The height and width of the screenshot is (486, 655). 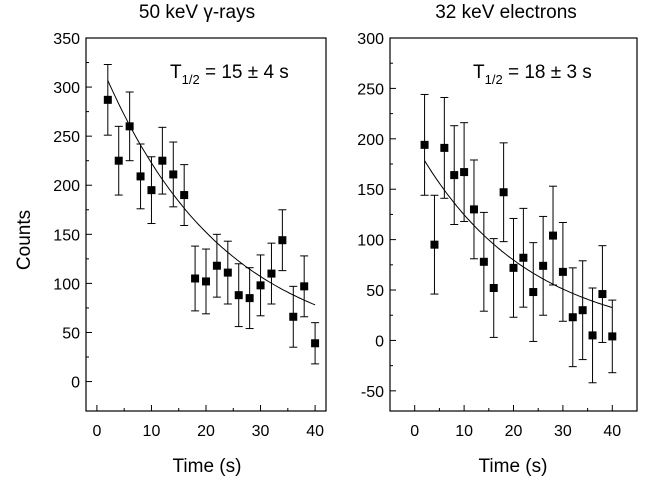 I want to click on chart-title-right: 32 keV electrons, so click(x=506, y=12).